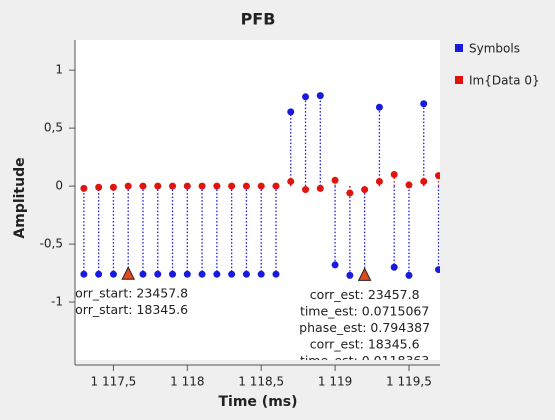  What do you see at coordinates (128, 309) in the screenshot?
I see `tag-label: corr_start: 18345.6` at bounding box center [128, 309].